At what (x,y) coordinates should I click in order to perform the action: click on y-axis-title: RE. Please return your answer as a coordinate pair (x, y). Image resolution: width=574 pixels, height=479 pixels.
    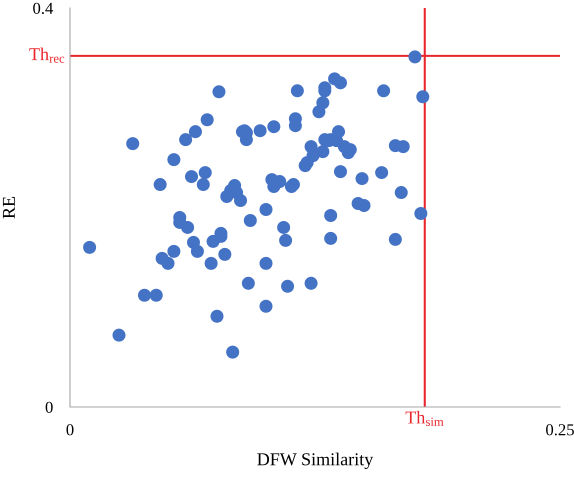
    Looking at the image, I should click on (8, 207).